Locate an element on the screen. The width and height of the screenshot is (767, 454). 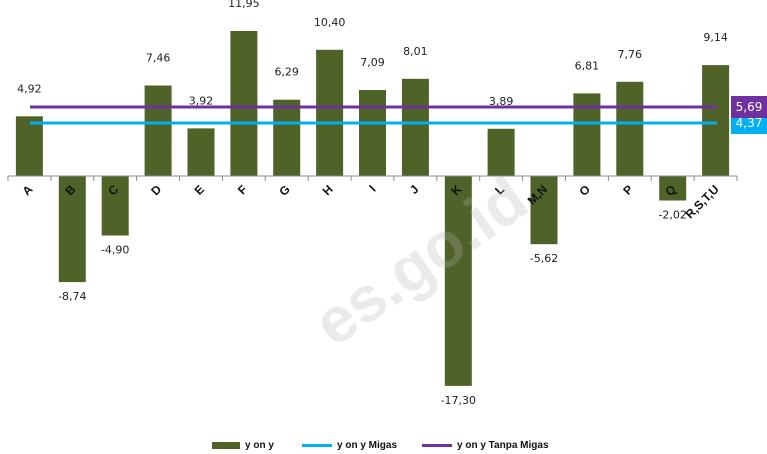
category-label: G is located at coordinates (284, 190).